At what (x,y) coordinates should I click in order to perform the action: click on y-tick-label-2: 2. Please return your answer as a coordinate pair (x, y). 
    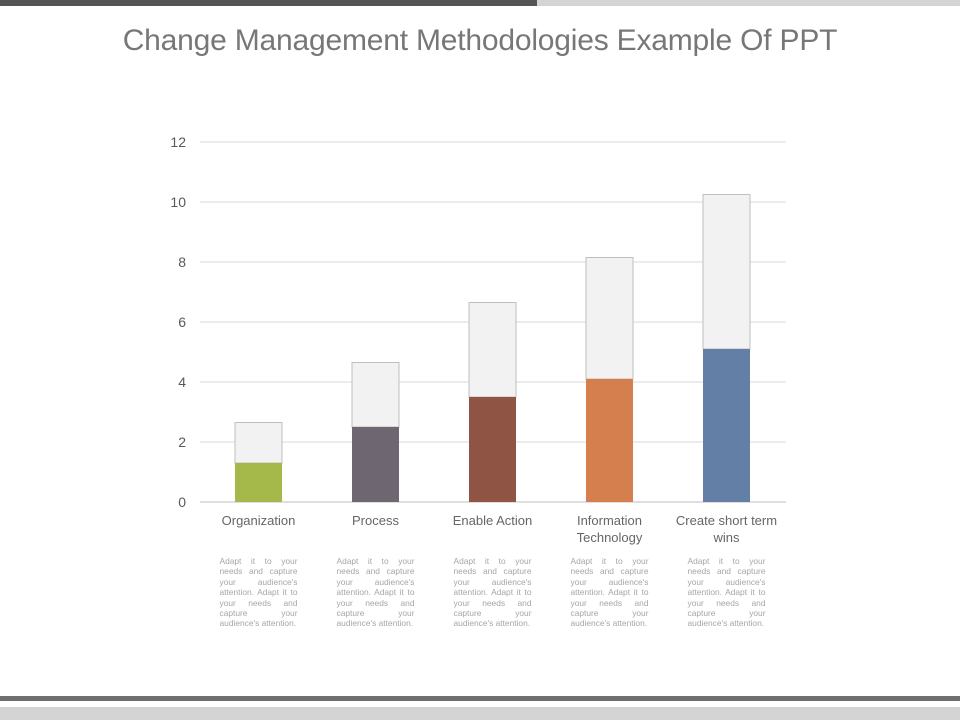
    Looking at the image, I should click on (182, 442).